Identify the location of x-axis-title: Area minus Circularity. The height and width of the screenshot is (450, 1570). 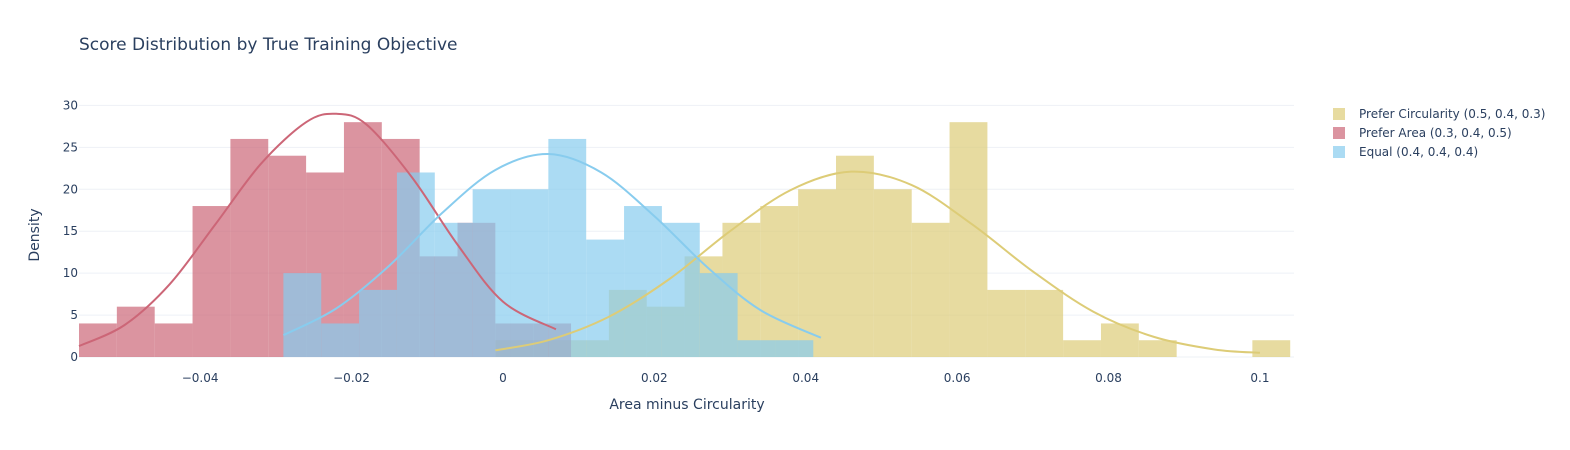
(686, 405).